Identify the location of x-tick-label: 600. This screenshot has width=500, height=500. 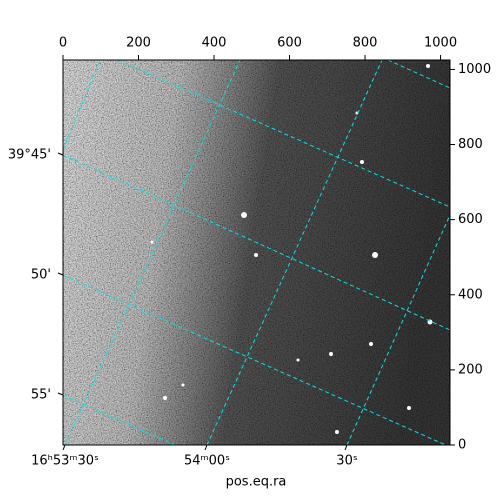
(289, 43).